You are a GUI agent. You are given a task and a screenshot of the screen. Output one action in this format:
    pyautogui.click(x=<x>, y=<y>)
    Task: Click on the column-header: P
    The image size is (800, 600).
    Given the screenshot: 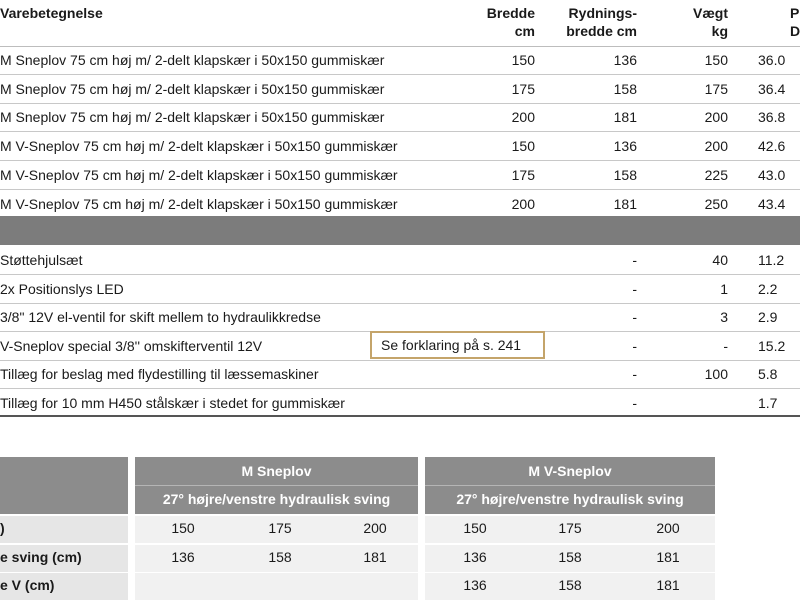 What is the action you would take?
    pyautogui.click(x=795, y=13)
    